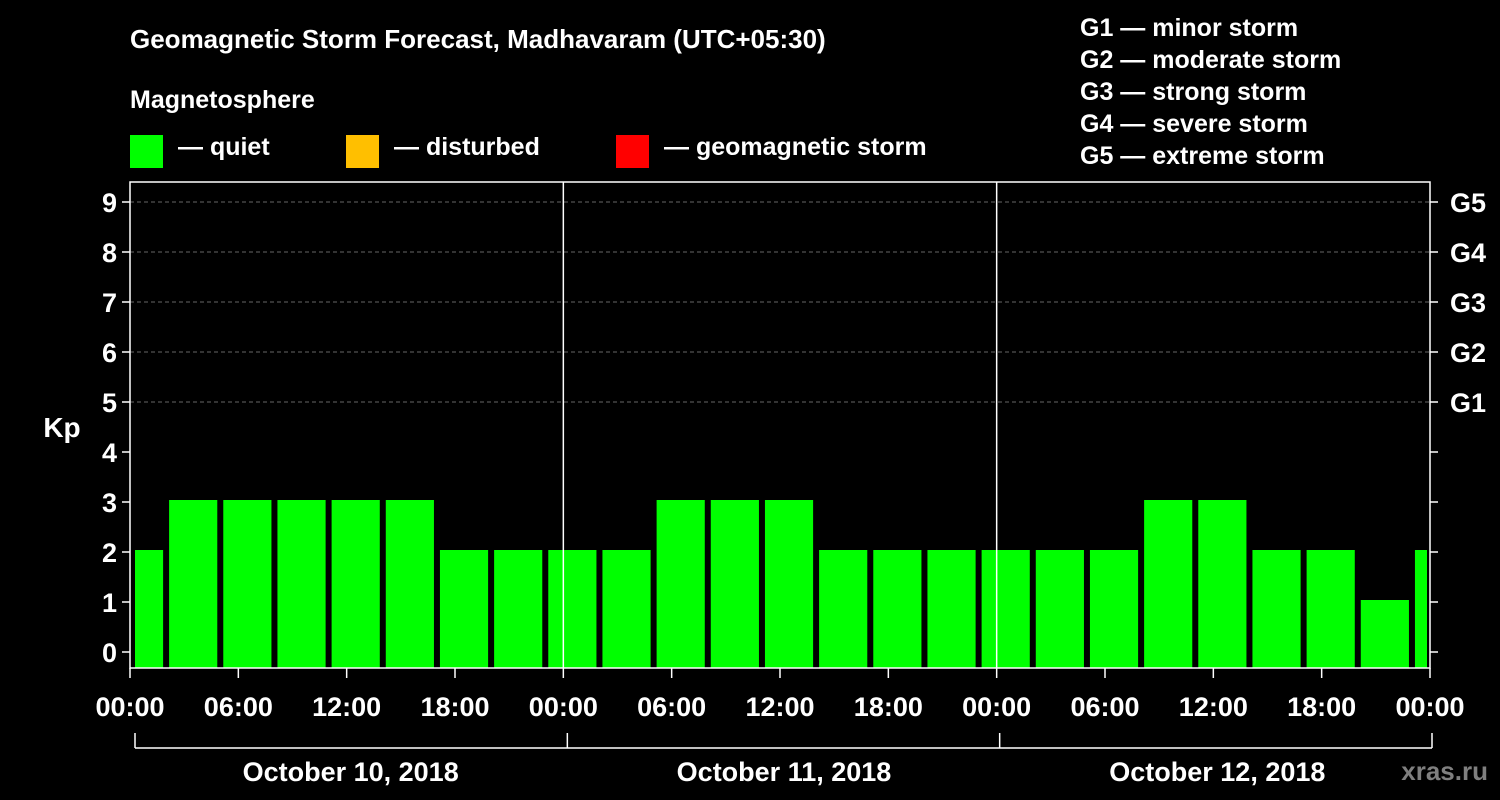 Image resolution: width=1500 pixels, height=800 pixels. I want to click on brand-label: xras.ru, so click(1444, 771).